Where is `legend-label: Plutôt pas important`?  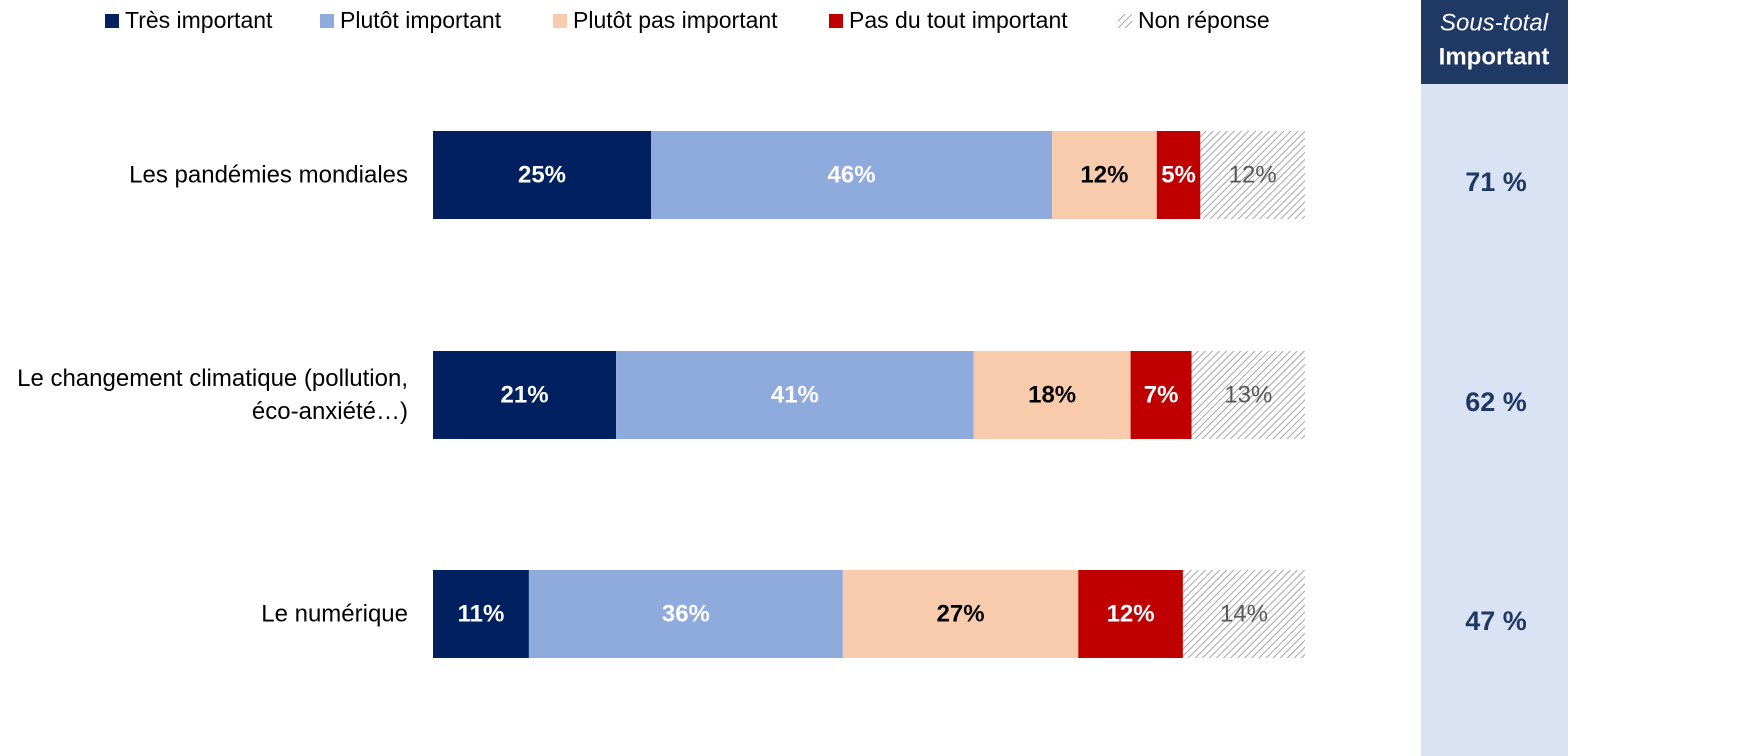 legend-label: Plutôt pas important is located at coordinates (675, 20).